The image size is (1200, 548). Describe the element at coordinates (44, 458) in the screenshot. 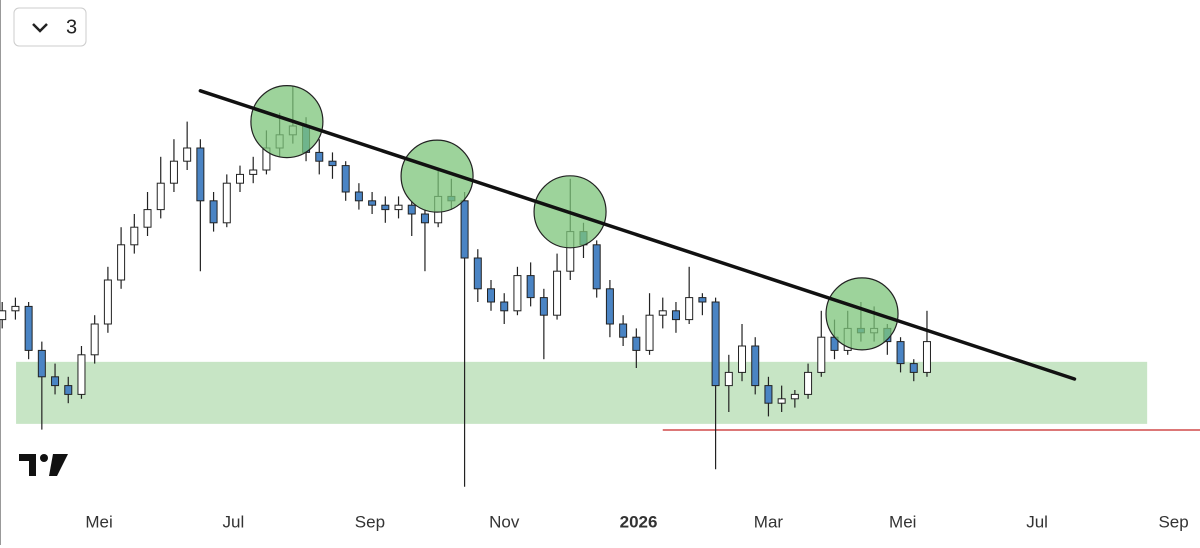

I see `logo-dot` at that location.